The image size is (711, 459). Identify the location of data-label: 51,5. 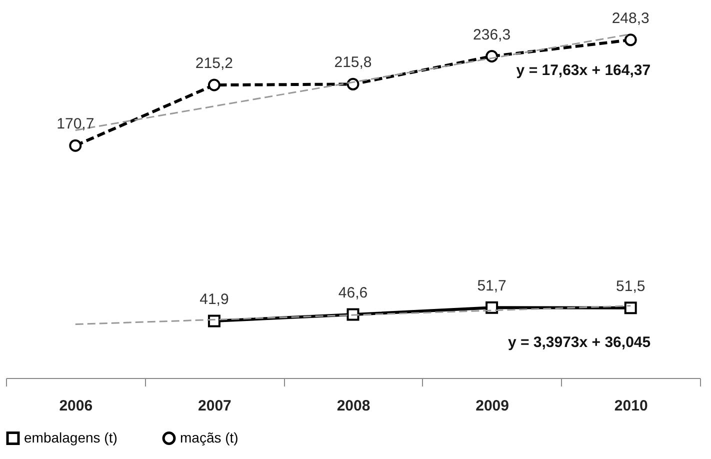
(631, 286).